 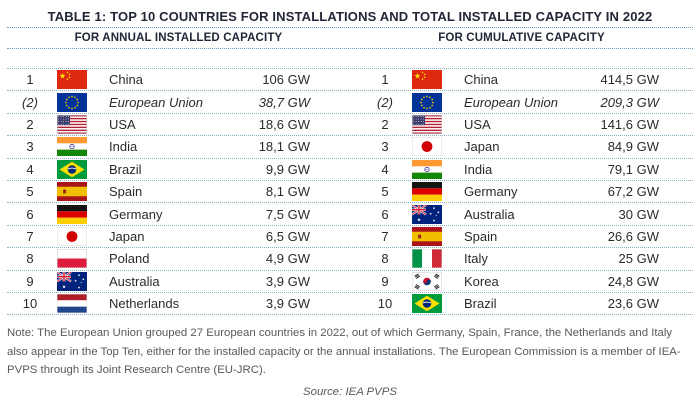 I want to click on country-label: Poland, so click(x=129, y=259).